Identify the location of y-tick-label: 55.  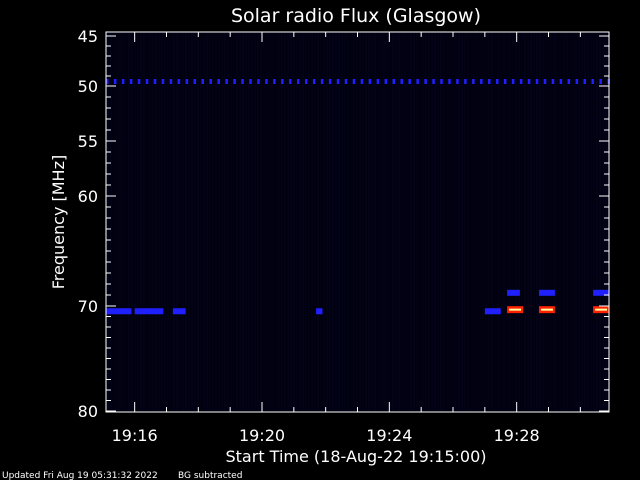
(88, 141).